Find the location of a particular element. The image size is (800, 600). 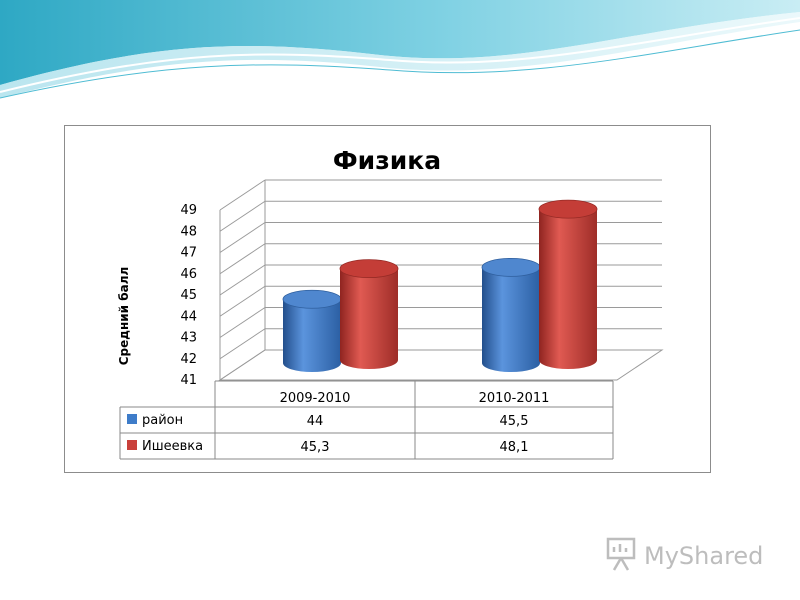

legend-label: район is located at coordinates (162, 420).